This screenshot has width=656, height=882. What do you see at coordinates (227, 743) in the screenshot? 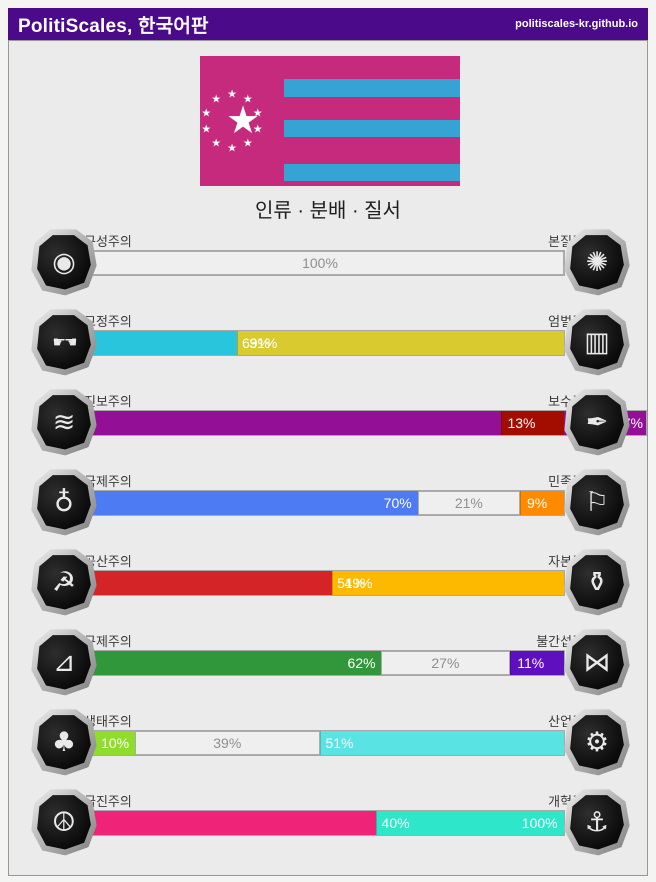
I see `bar-percent-label: 39%` at bounding box center [227, 743].